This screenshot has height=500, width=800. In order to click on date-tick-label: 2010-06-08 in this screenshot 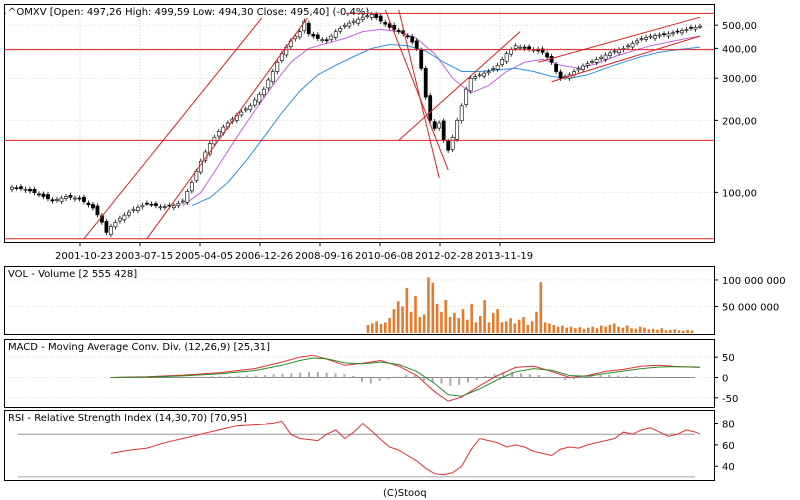, I will do `click(384, 256)`.